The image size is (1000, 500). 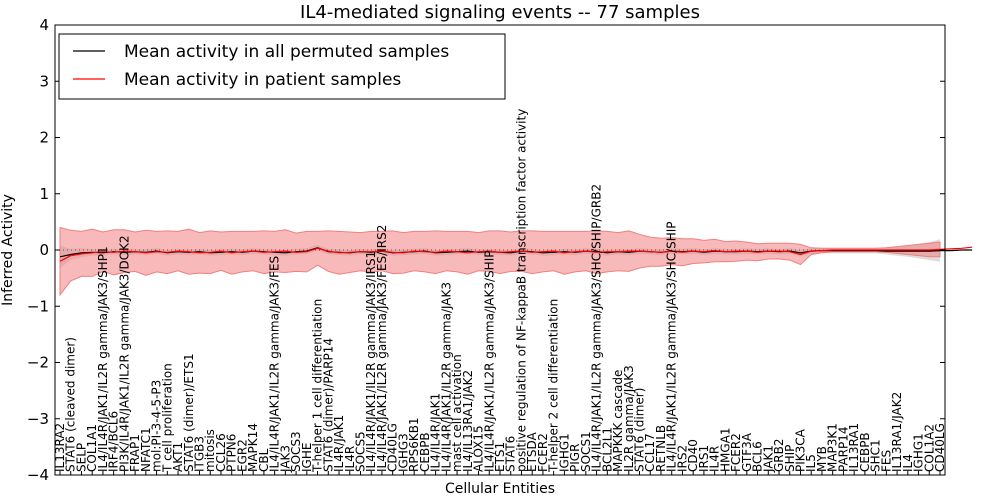 I want to click on y-tick-label: 4, so click(x=44, y=25).